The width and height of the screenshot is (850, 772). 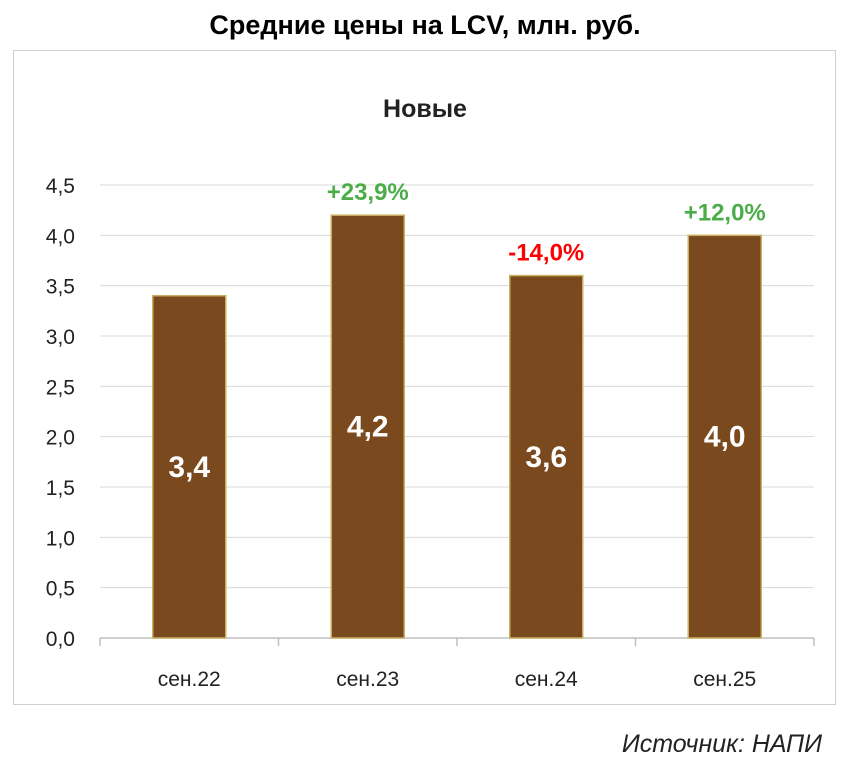 What do you see at coordinates (60, 639) in the screenshot?
I see `y-tick-label: 0,0` at bounding box center [60, 639].